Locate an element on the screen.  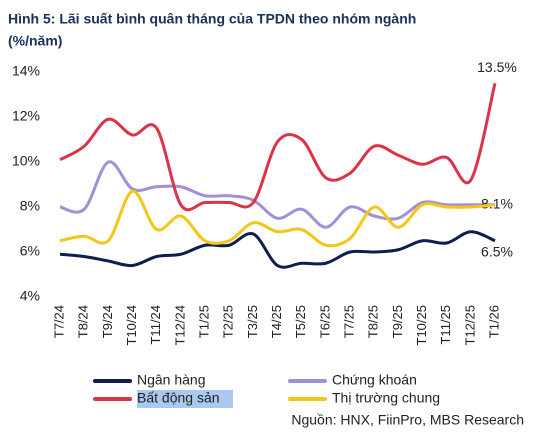
x-tick-label: T8/24 is located at coordinates (83, 321).